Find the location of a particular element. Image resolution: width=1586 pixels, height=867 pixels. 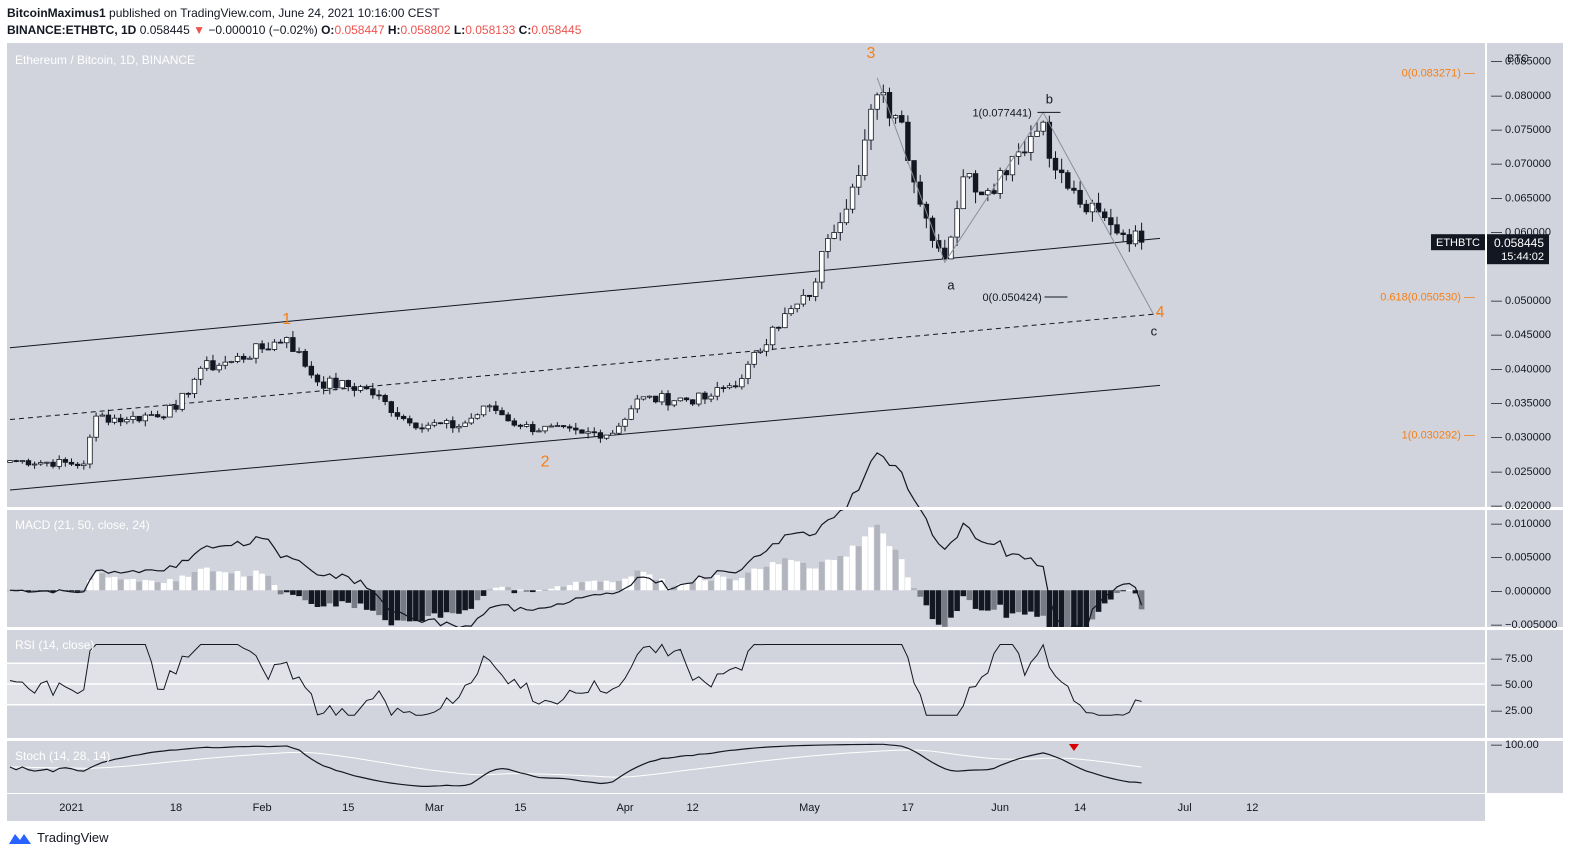

time-tick-5: 15 is located at coordinates (520, 808).